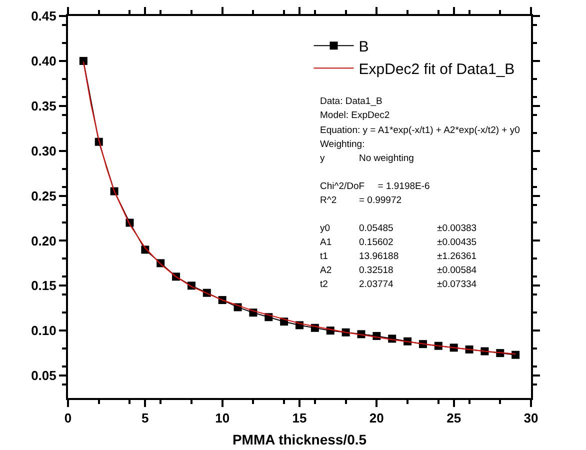 This screenshot has height=450, width=586. What do you see at coordinates (145, 418) in the screenshot?
I see `x-tick-label: 5` at bounding box center [145, 418].